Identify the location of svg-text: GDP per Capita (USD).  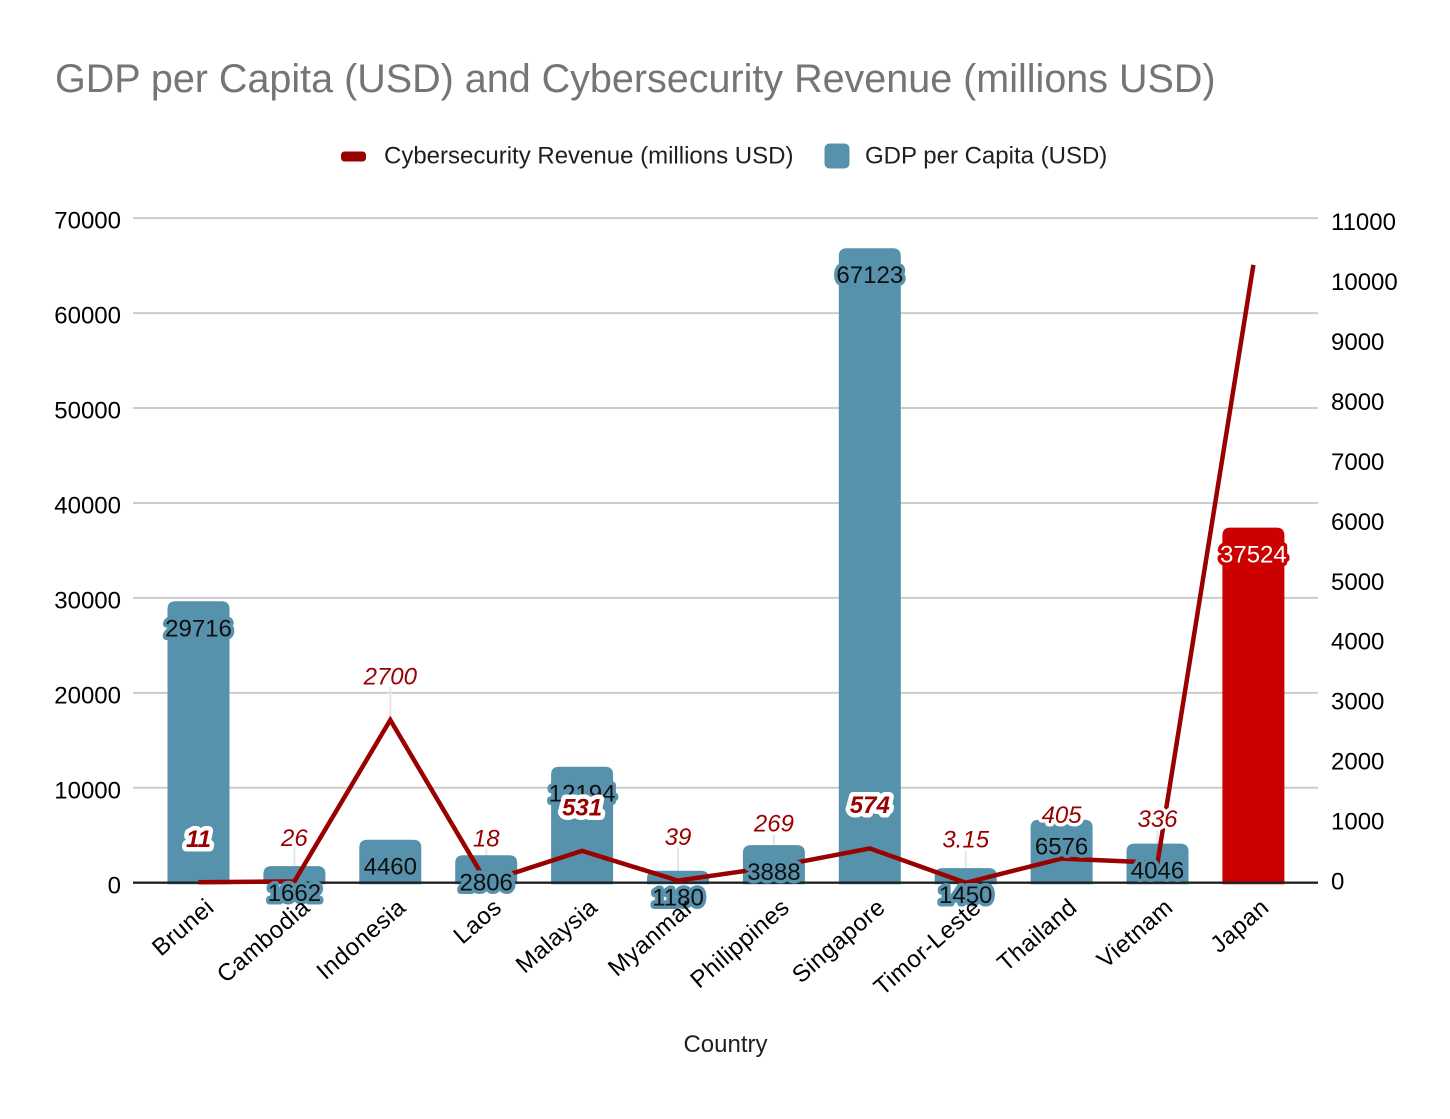
(986, 156).